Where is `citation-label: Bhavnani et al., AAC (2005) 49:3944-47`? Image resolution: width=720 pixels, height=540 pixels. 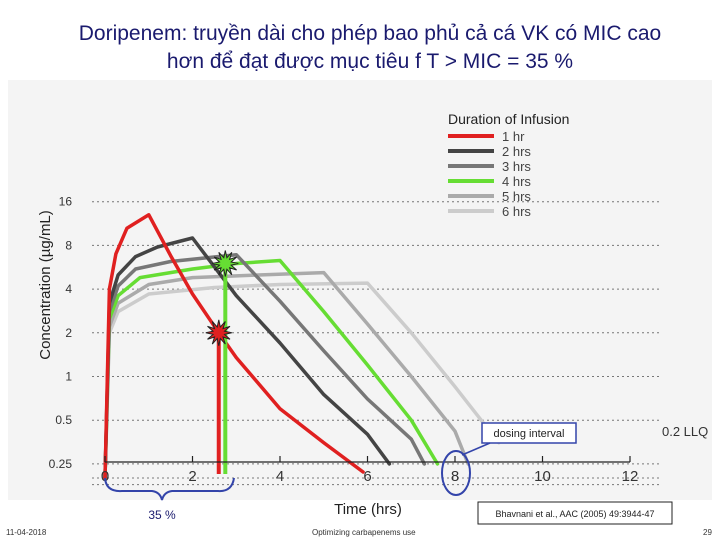 citation-label: Bhavnani et al., AAC (2005) 49:3944-47 is located at coordinates (574, 514).